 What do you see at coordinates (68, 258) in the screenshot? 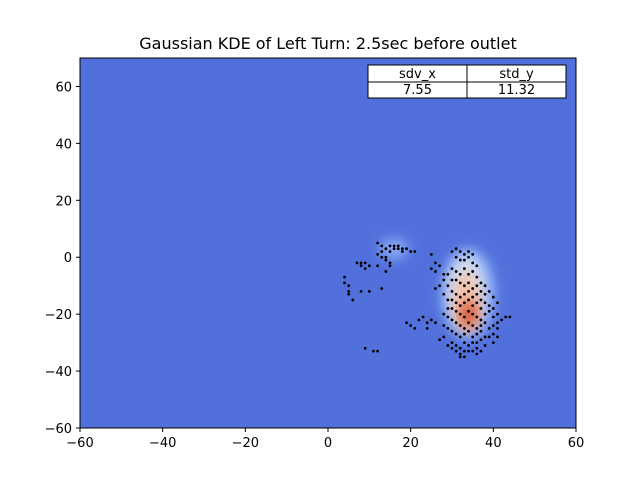
I see `y-tick-label-3: 0` at bounding box center [68, 258].